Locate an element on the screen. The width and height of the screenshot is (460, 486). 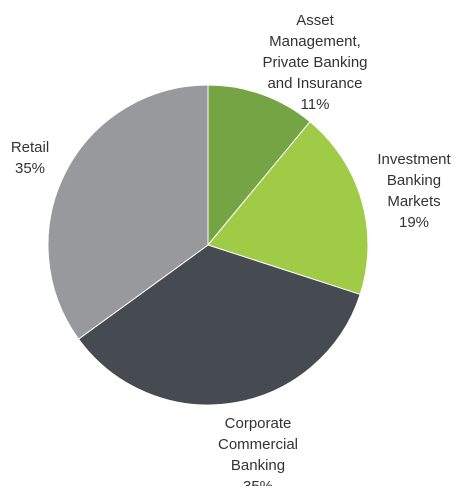
value-label: 11% is located at coordinates (315, 104).